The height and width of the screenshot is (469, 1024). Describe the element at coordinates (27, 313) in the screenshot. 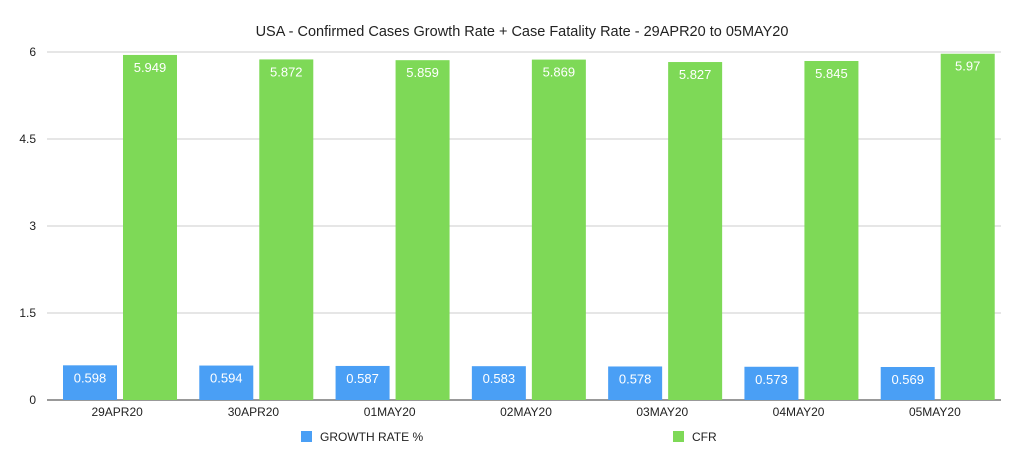

I see `y-tick-label: 1.5` at that location.